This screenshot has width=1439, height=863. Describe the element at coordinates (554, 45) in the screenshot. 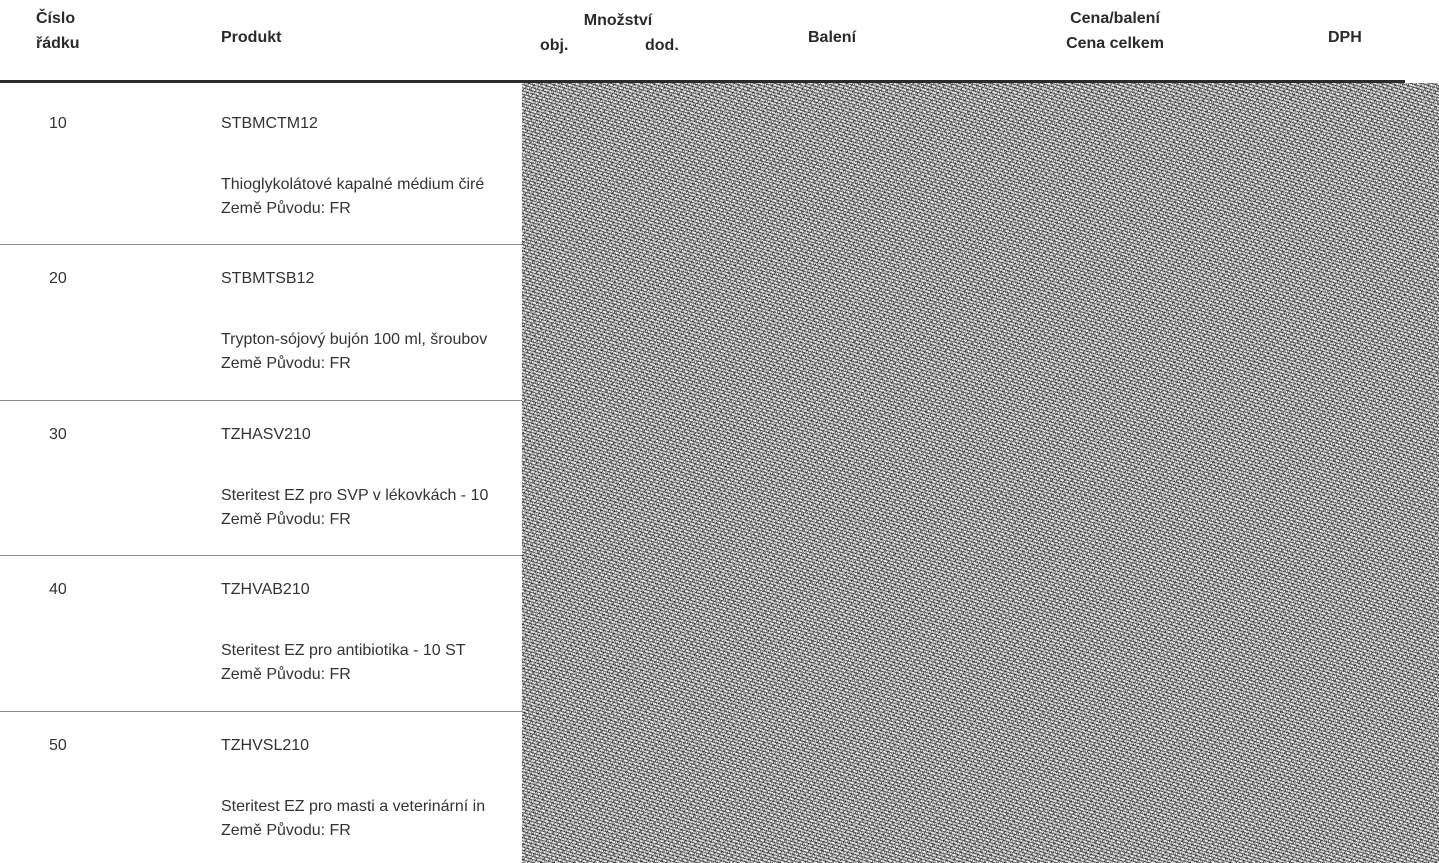

I see `header-qty-ordered: obj.` at that location.